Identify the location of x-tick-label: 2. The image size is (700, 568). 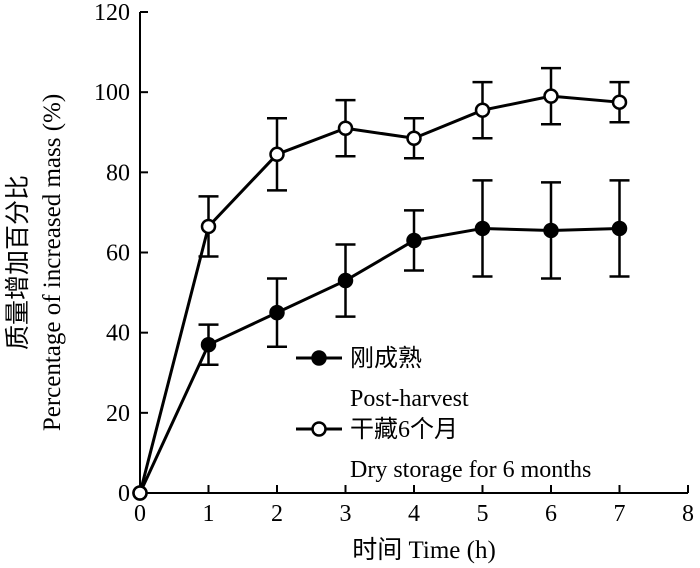
(277, 514).